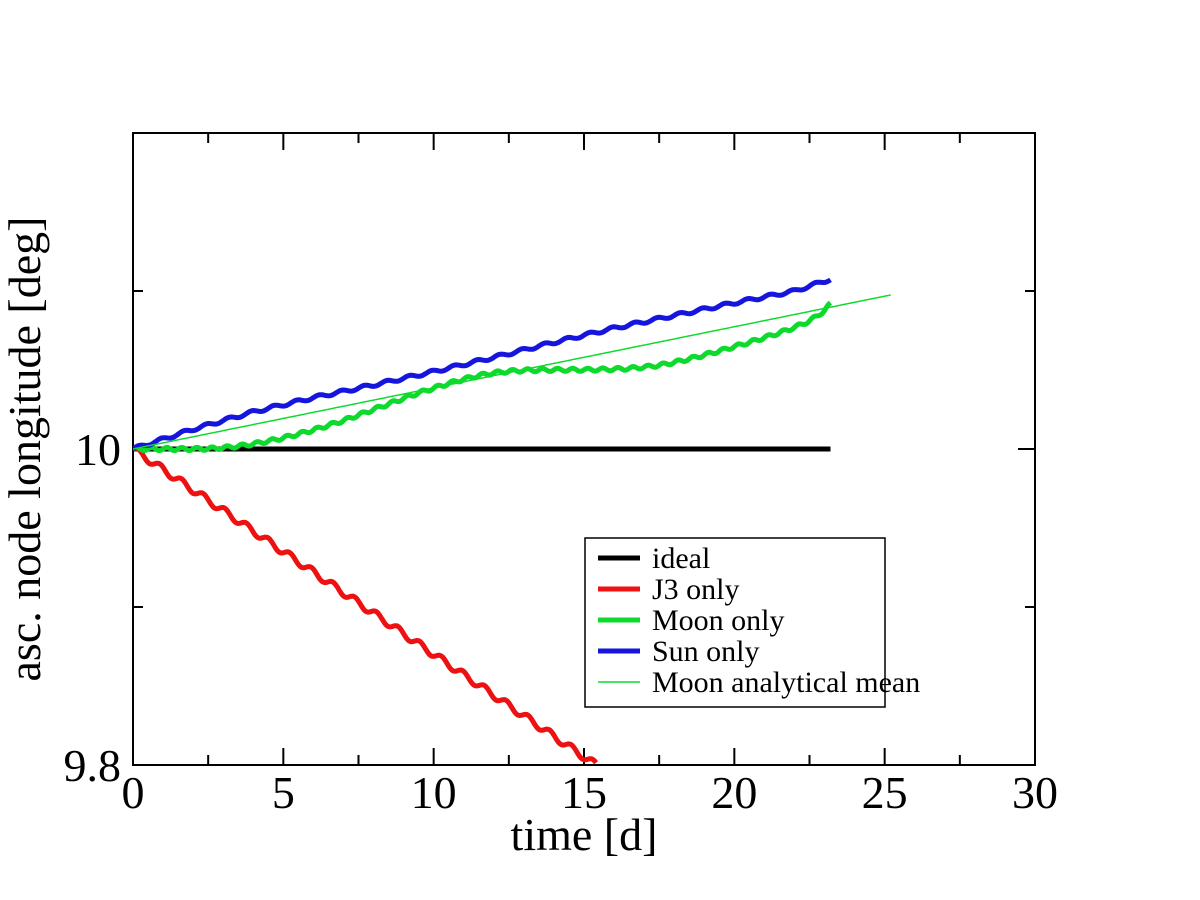 This screenshot has height=900, width=1200. I want to click on x-tick-label: 0, so click(133, 792).